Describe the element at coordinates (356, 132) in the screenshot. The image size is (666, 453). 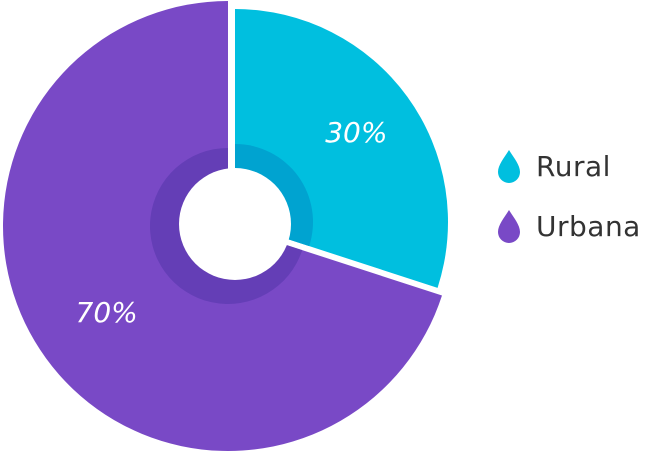
I see `data-label-rural: 30%` at that location.